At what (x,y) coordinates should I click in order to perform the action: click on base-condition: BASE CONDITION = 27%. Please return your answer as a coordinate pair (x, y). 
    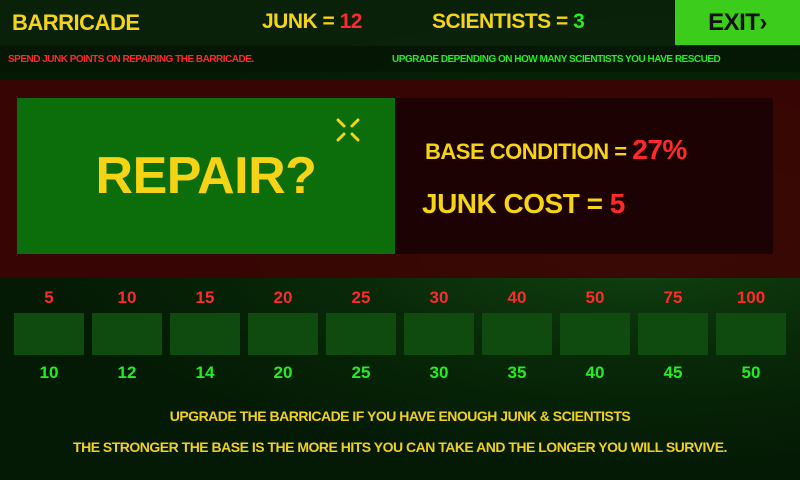
    Looking at the image, I should click on (556, 150).